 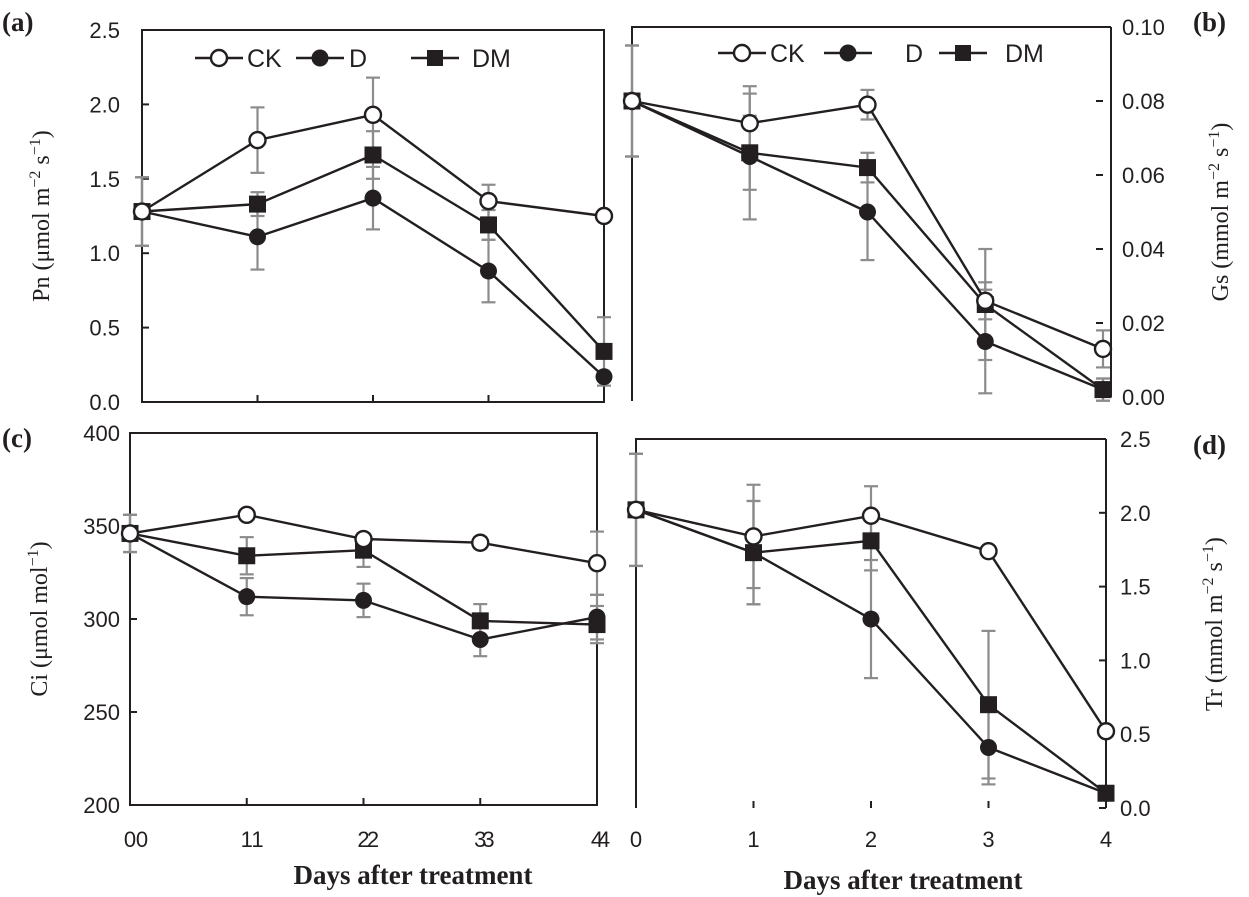 I want to click on y-tick-label: 300, so click(x=101, y=619).